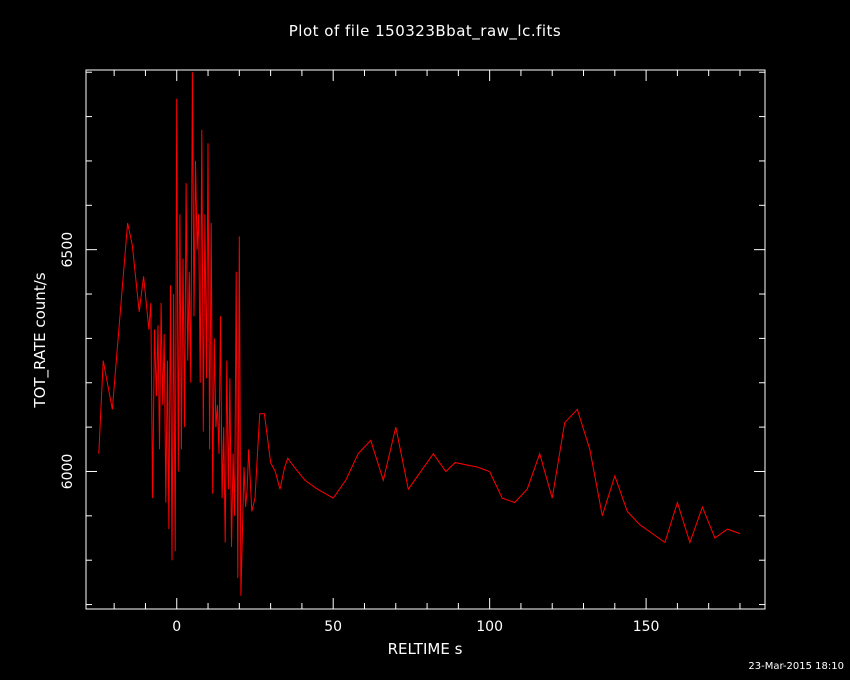  Describe the element at coordinates (646, 627) in the screenshot. I see `x-tick-label: 150` at that location.